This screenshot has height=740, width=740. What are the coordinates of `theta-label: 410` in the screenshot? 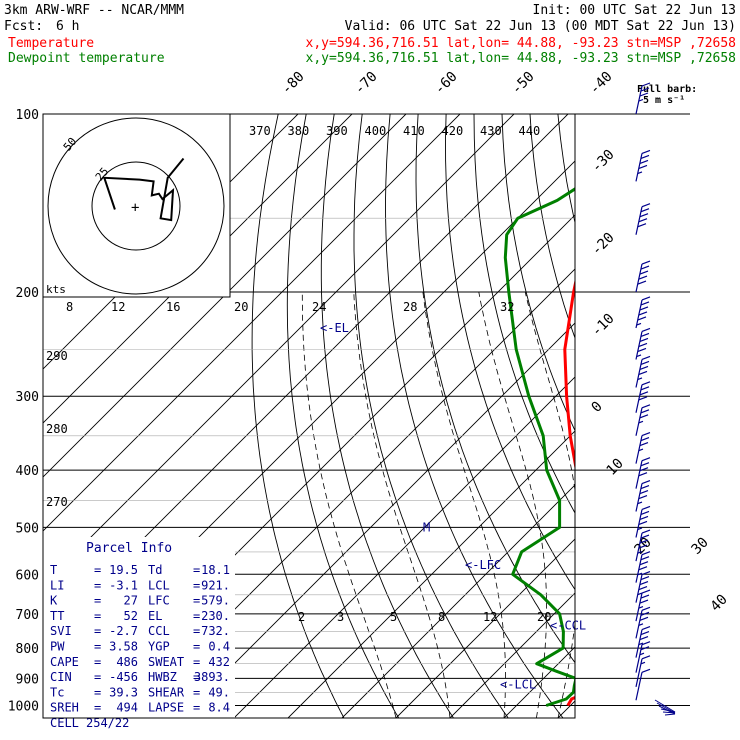 It's located at (414, 131).